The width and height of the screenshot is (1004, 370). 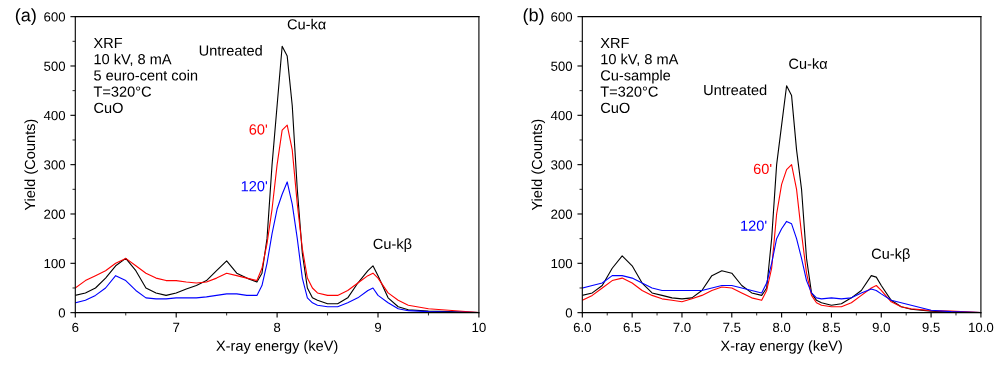 I want to click on chart-title: (a), so click(x=25, y=17).